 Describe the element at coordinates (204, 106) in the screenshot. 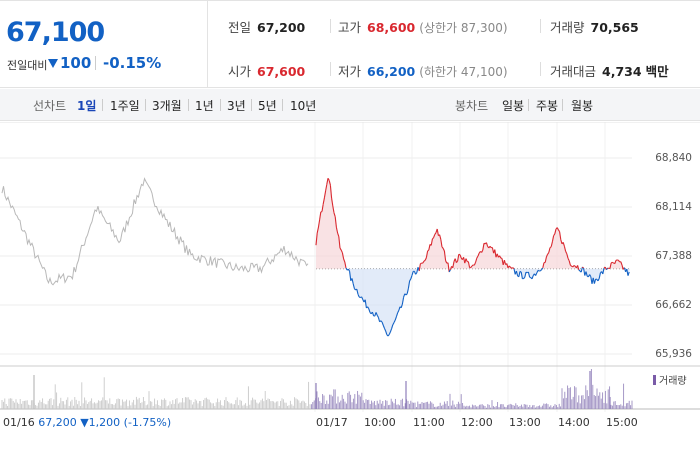

I see `tab-1y: 1년` at that location.